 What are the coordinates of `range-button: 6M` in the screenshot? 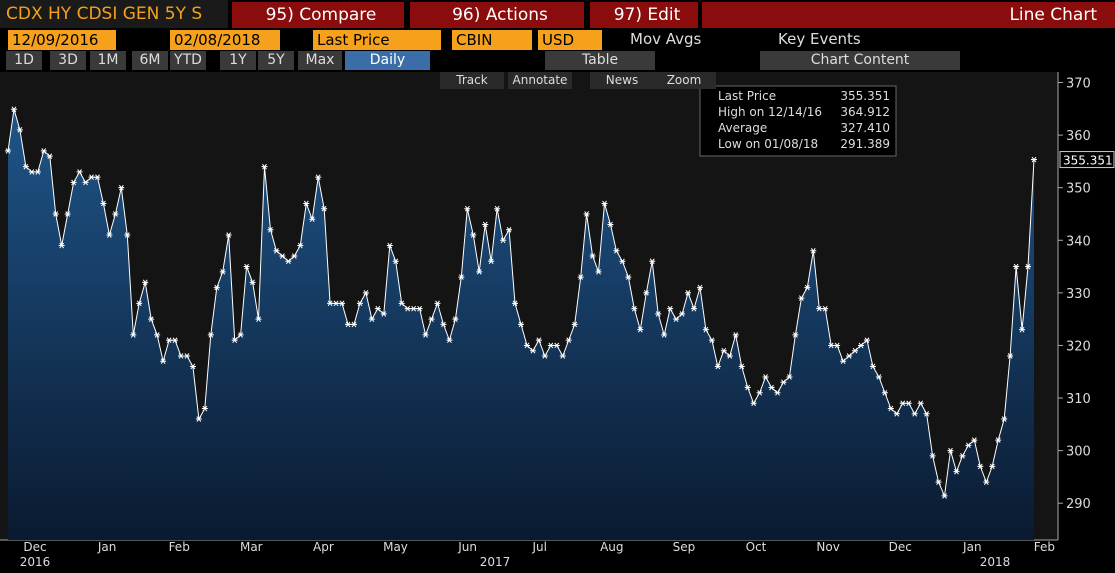 It's located at (150, 60).